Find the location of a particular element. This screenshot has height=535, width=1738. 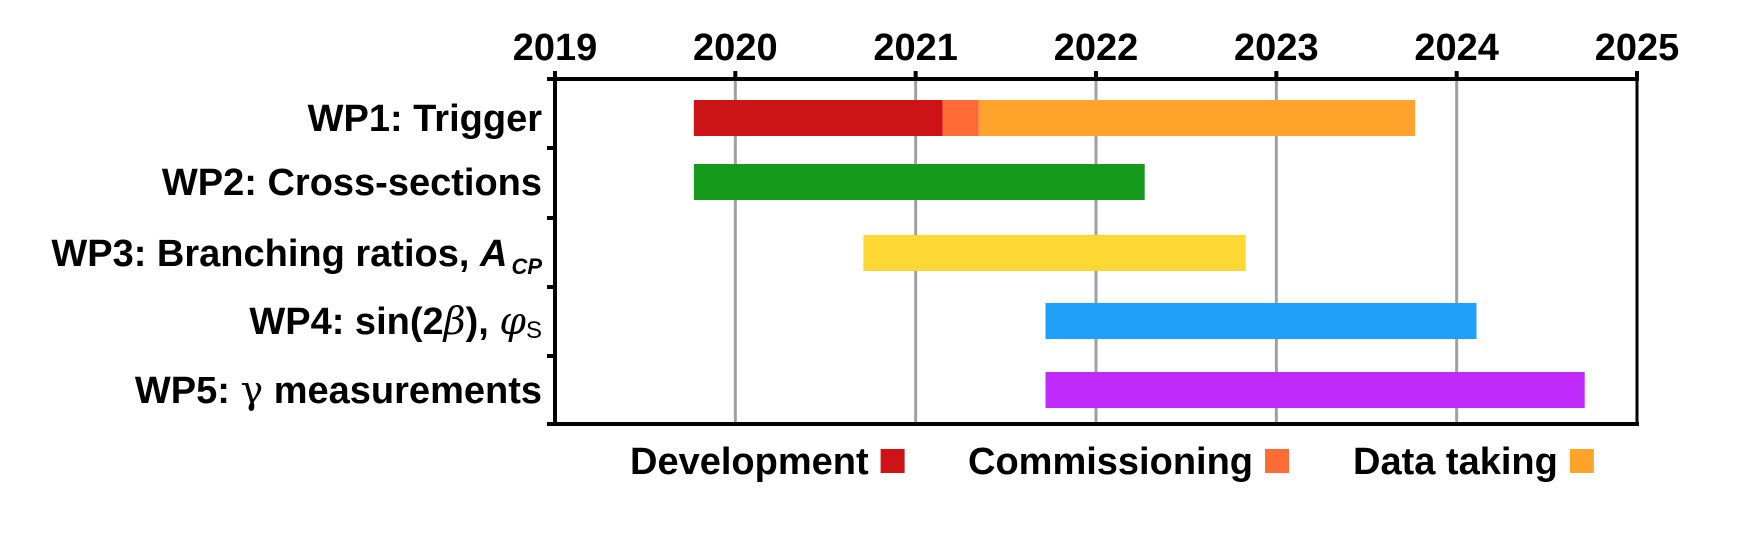

row-label-part: CP is located at coordinates (526, 266).